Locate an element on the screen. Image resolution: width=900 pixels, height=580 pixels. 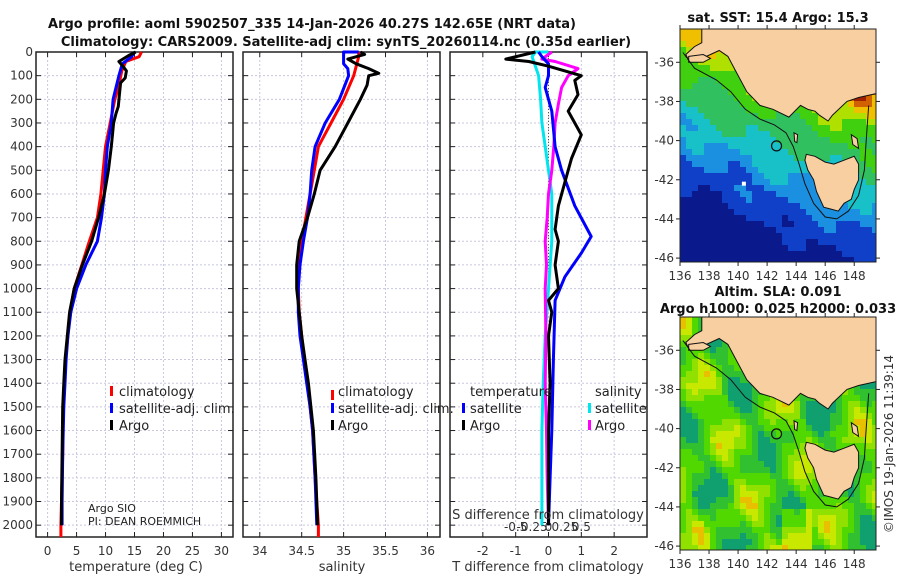
sst-map-title: sat. SST: 15.4 Argo: 15.3 is located at coordinates (777, 18).